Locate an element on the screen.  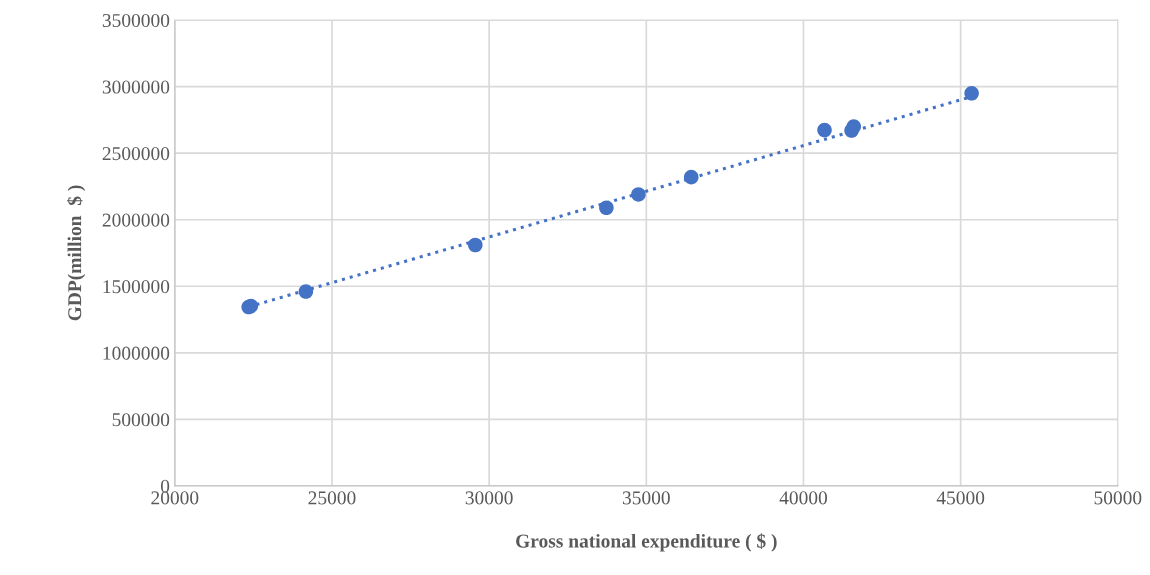
y-tick-label: 1500000 is located at coordinates (136, 287).